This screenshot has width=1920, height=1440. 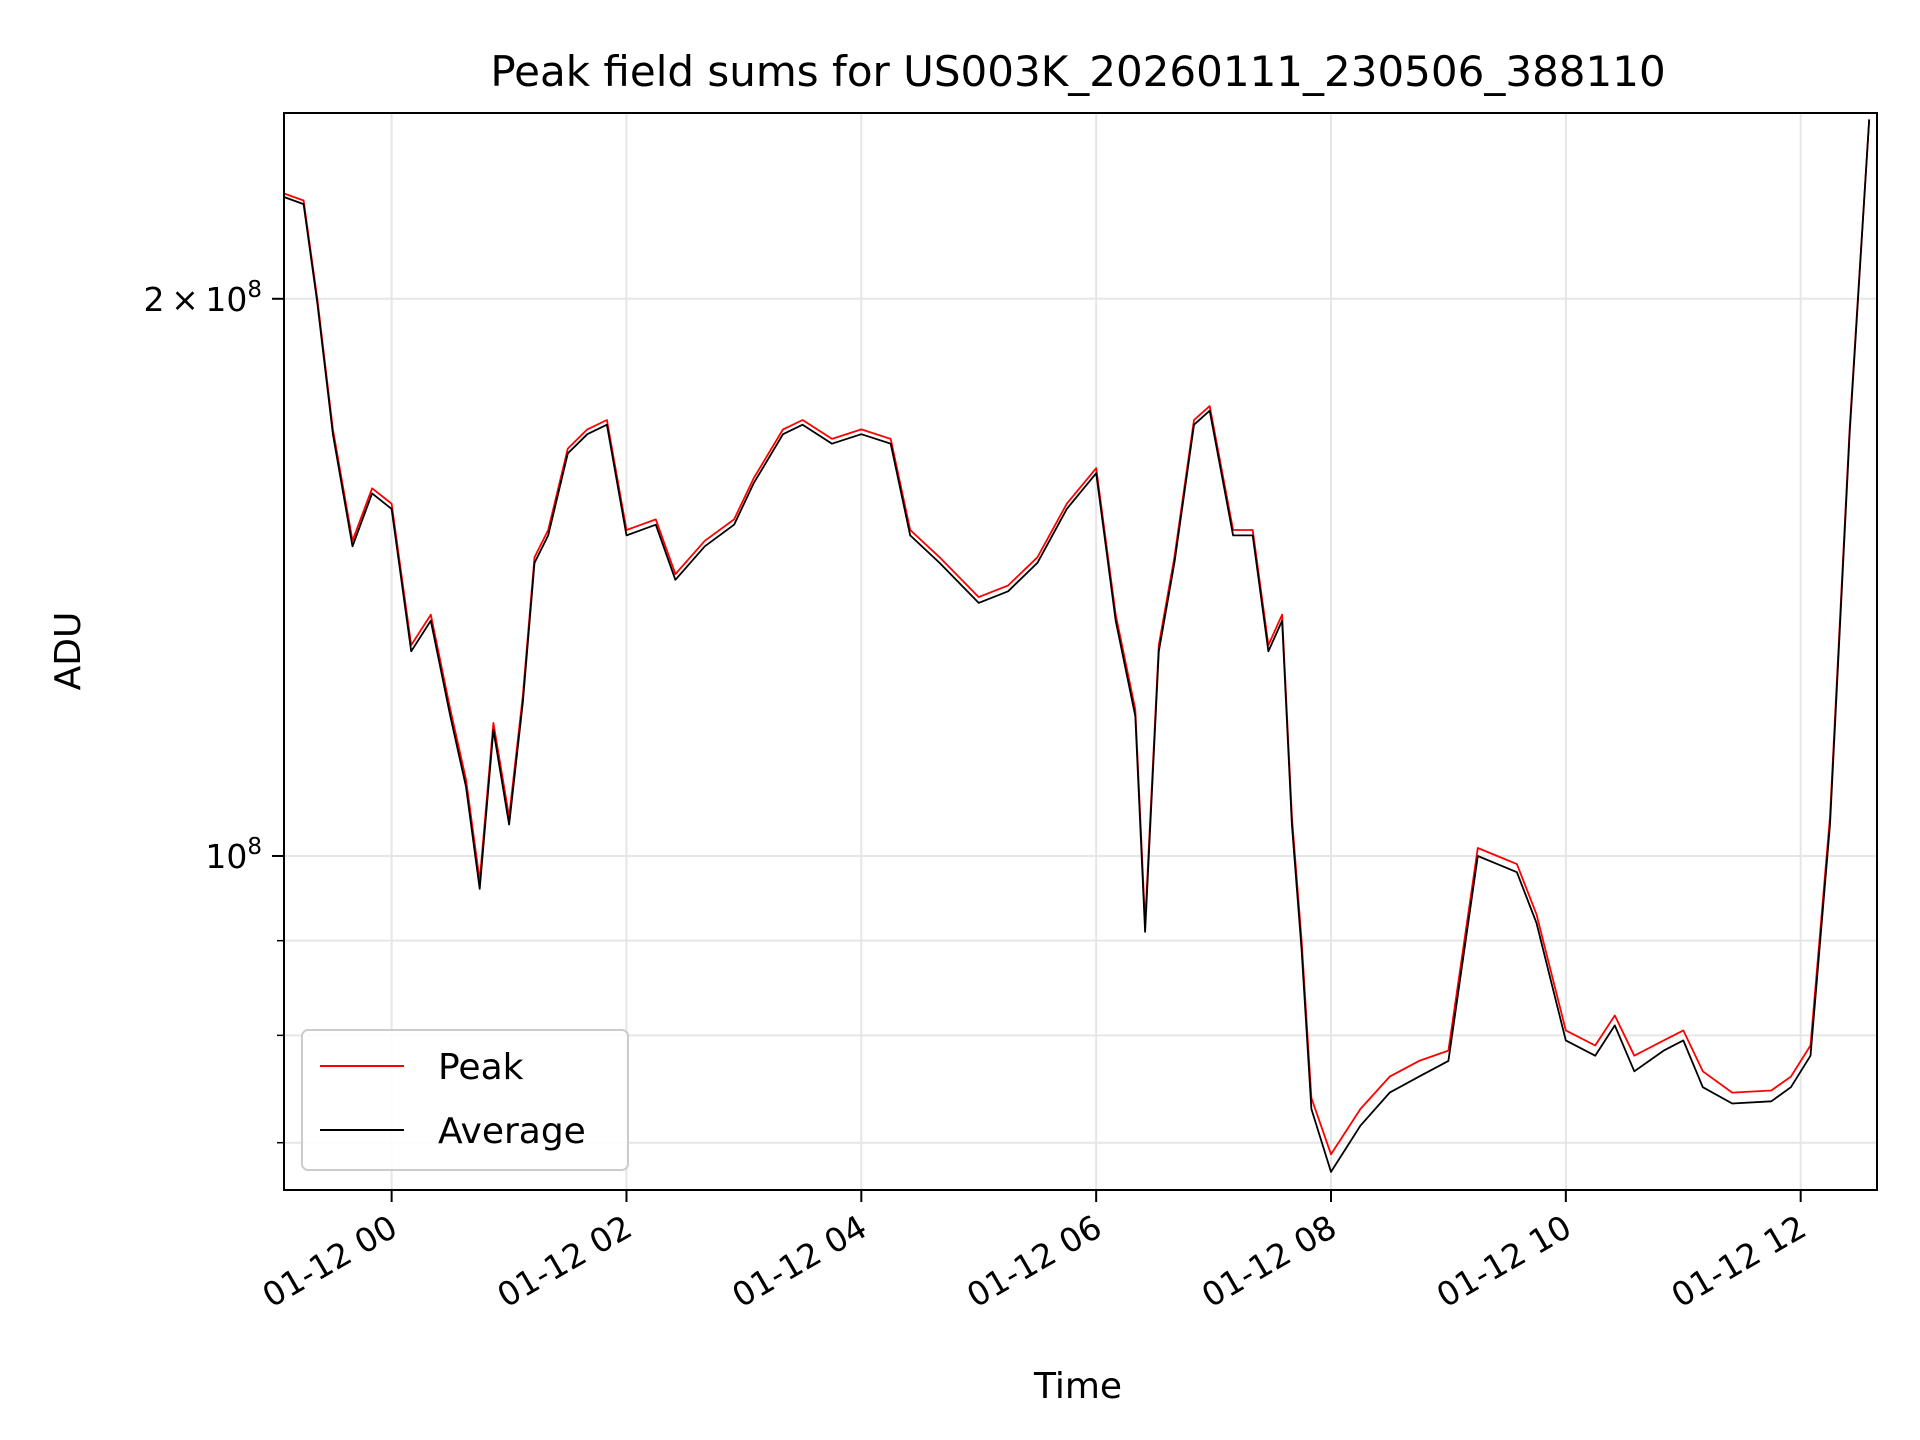 What do you see at coordinates (68, 651) in the screenshot?
I see `y-axis-label: ADU` at bounding box center [68, 651].